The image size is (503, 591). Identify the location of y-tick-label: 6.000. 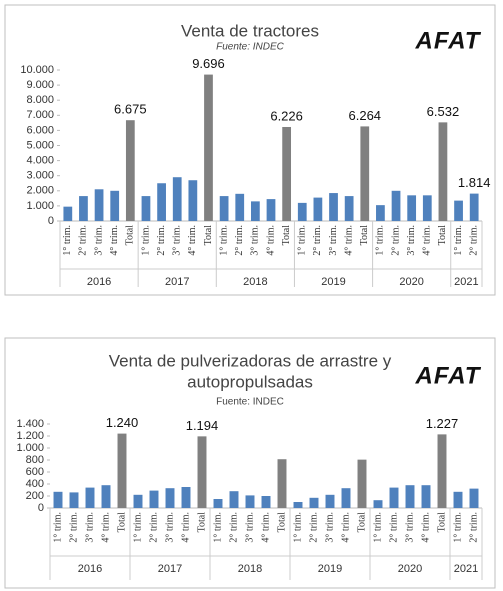
(40, 130).